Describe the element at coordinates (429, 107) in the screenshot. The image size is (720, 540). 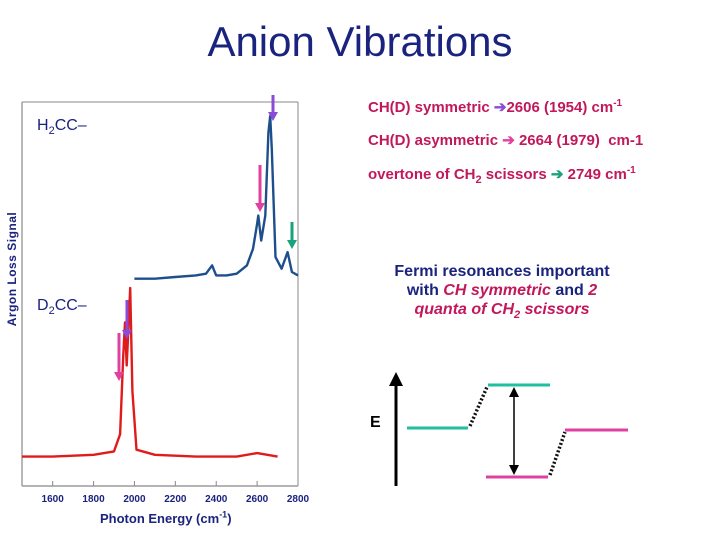
I see `symmetric-label: CH(D) symmetric` at that location.